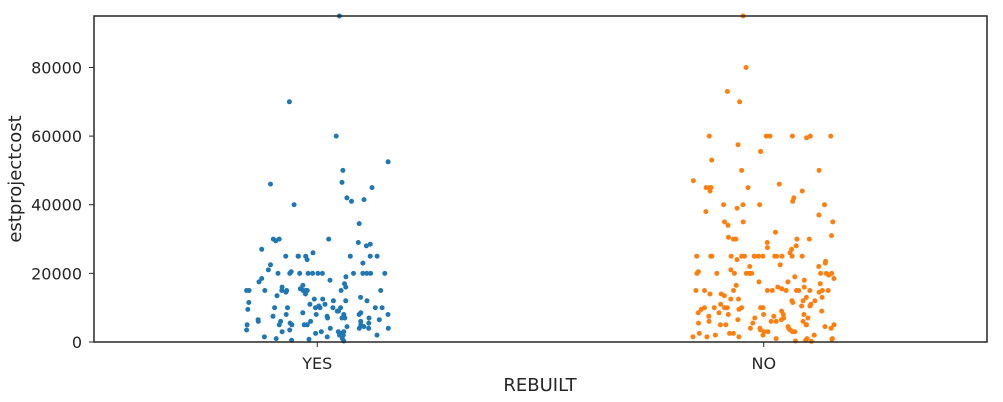 The height and width of the screenshot is (402, 1003). What do you see at coordinates (56, 67) in the screenshot?
I see `y-tick-label: 80000` at bounding box center [56, 67].